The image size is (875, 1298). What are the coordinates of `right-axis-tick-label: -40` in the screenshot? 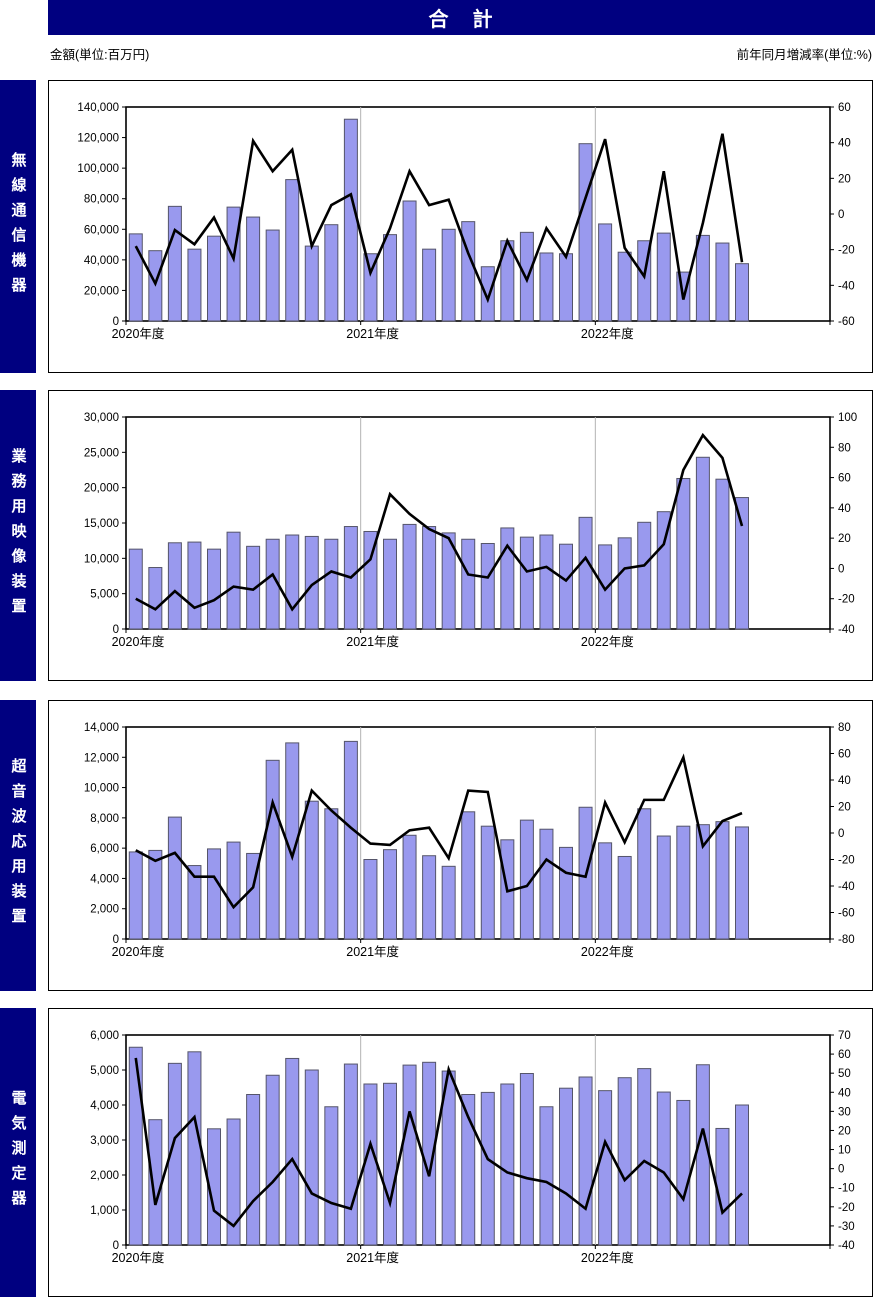 It's located at (846, 1246).